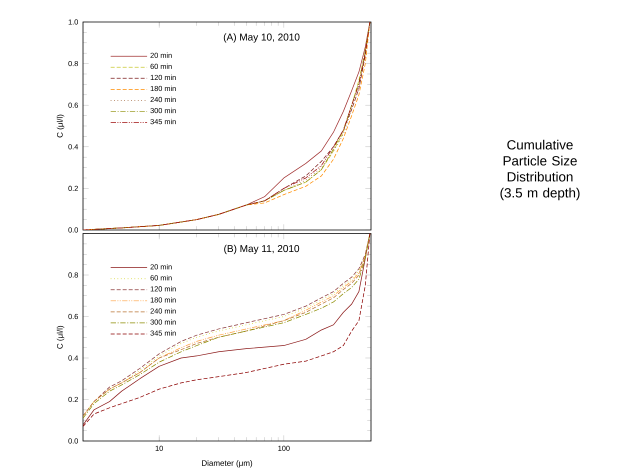  What do you see at coordinates (262, 249) in the screenshot?
I see `text: (B) May 11, 2010` at bounding box center [262, 249].